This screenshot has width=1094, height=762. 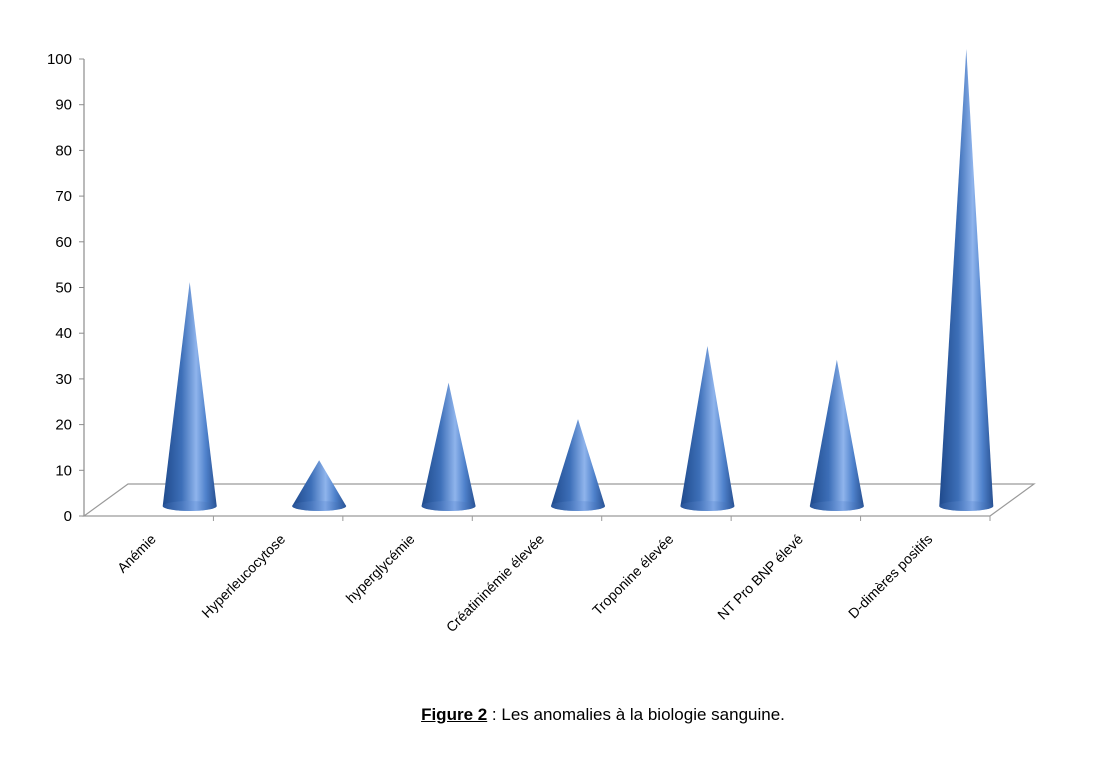 What do you see at coordinates (63, 150) in the screenshot?
I see `y-tick-label: 80` at bounding box center [63, 150].